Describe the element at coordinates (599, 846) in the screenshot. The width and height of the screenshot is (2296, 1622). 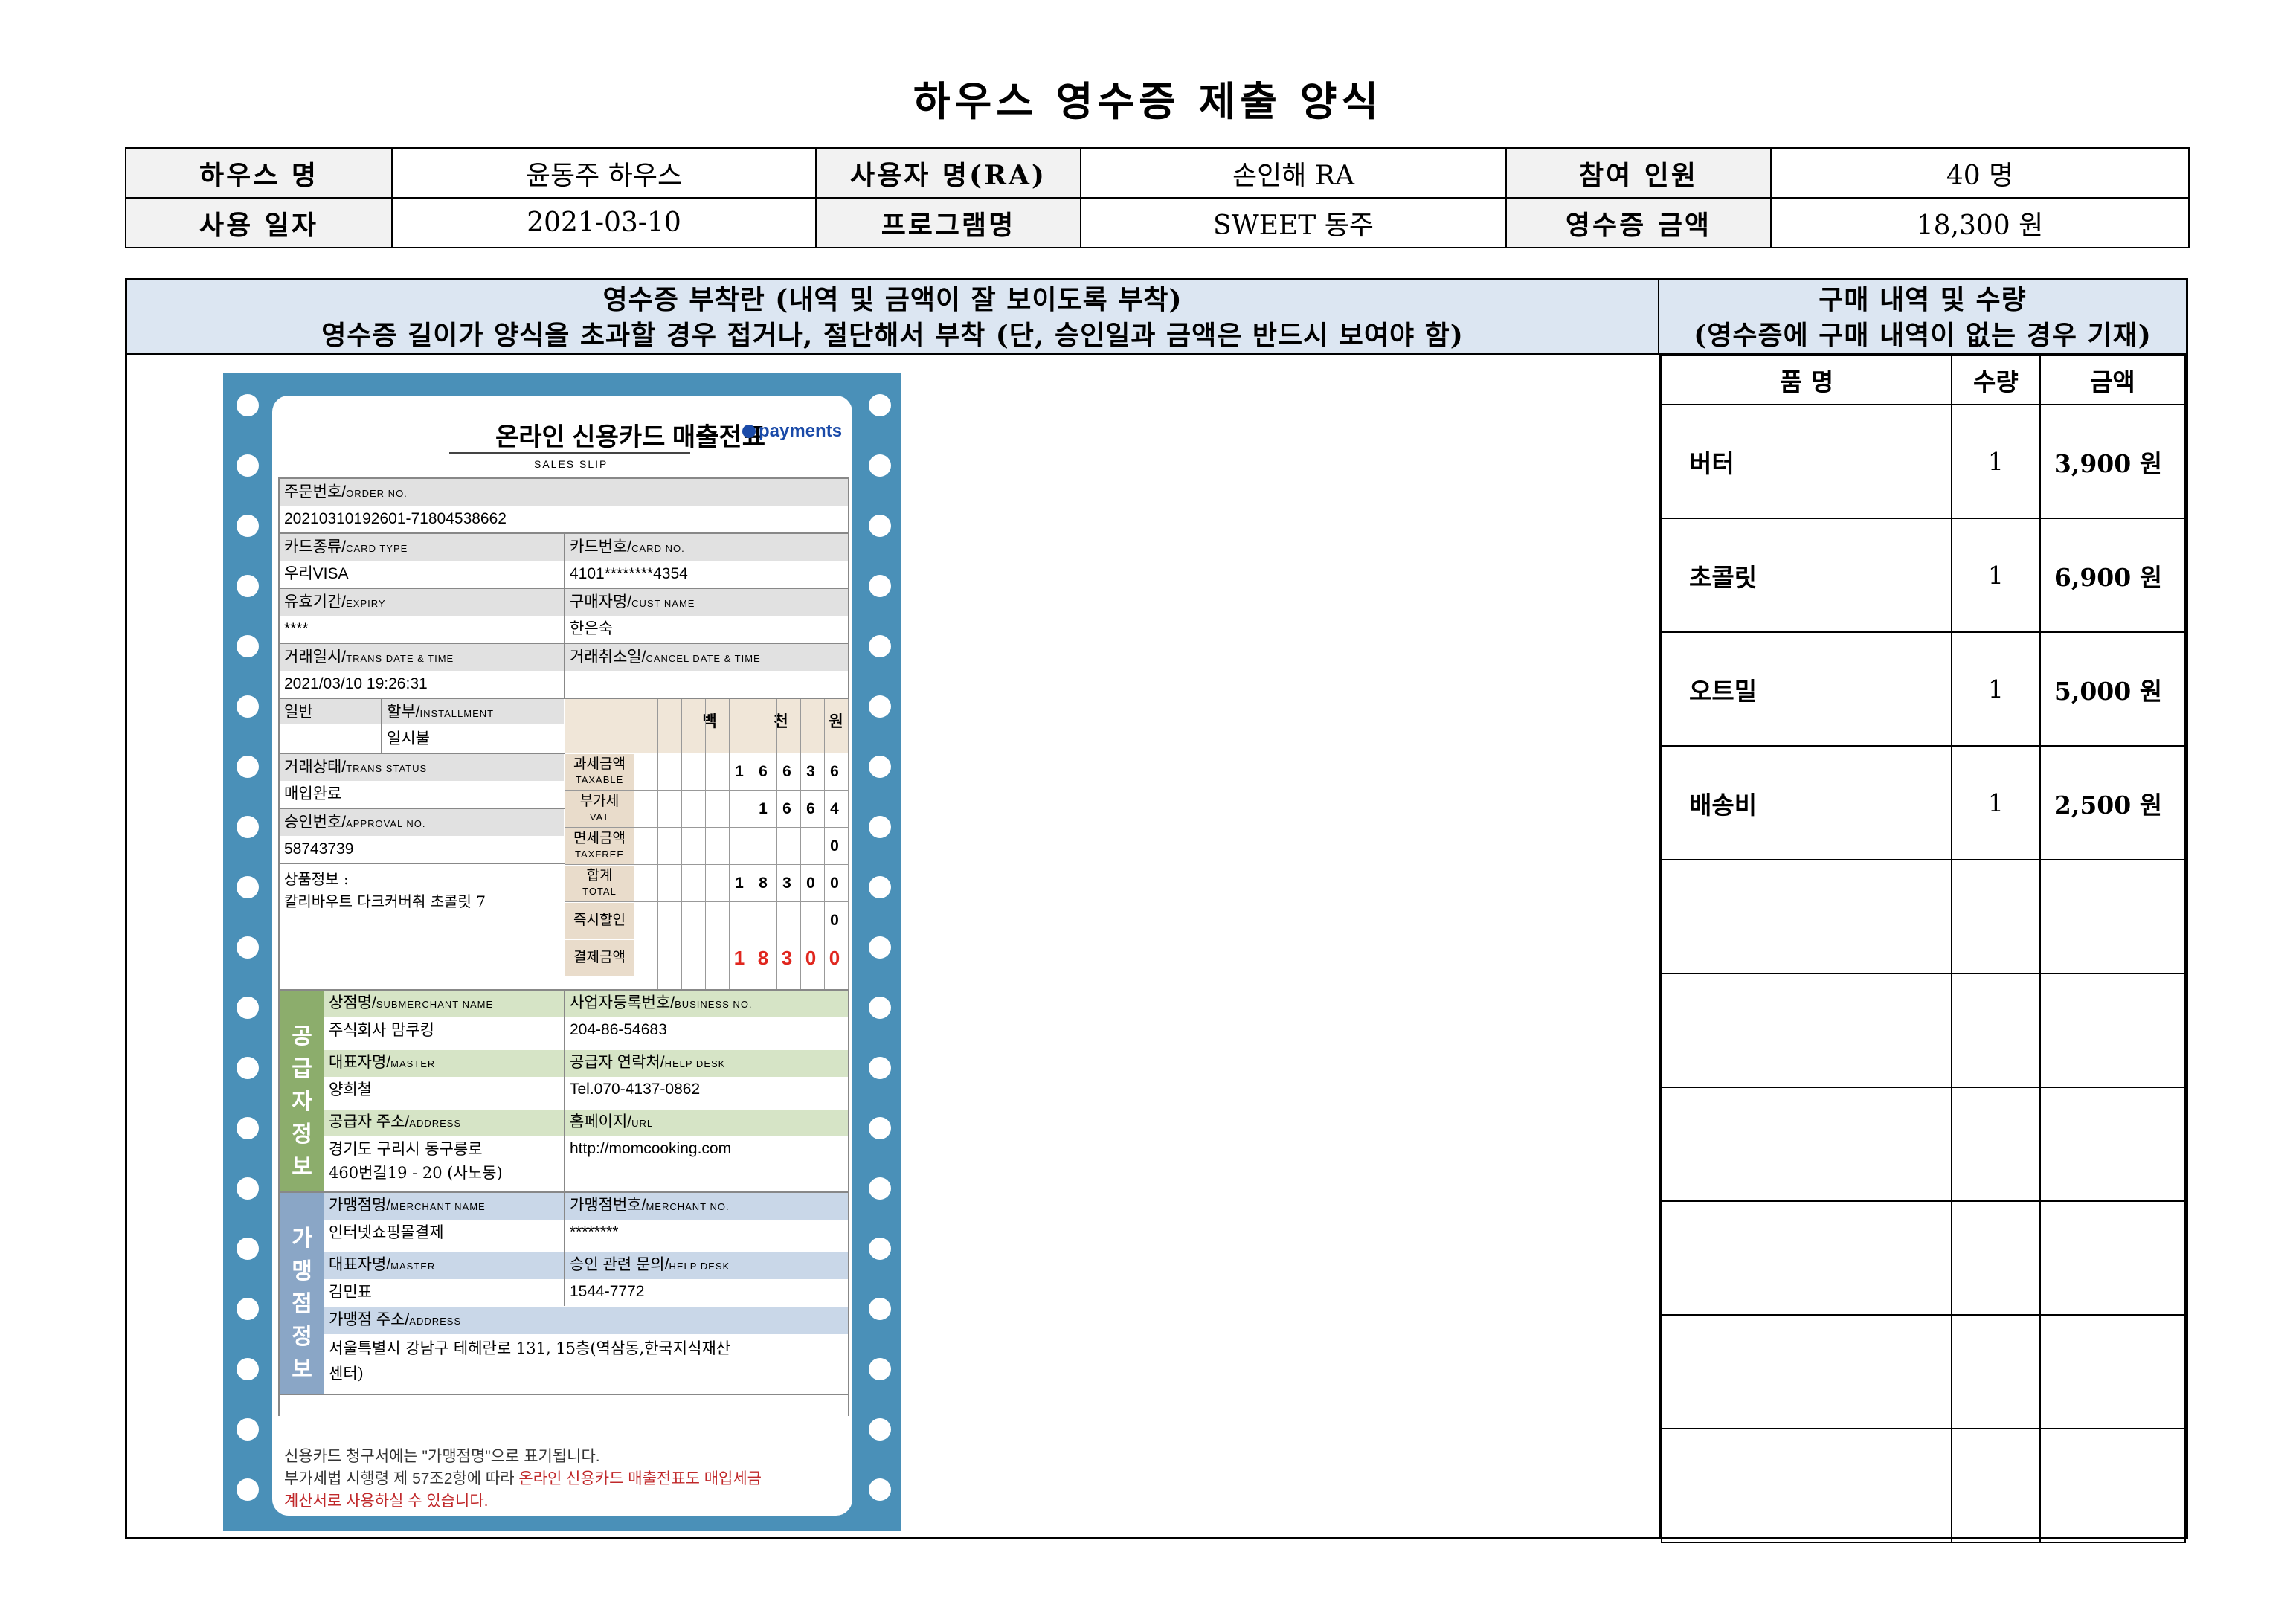
I see `taxfree-label: 면세금액 TAXFREE` at that location.